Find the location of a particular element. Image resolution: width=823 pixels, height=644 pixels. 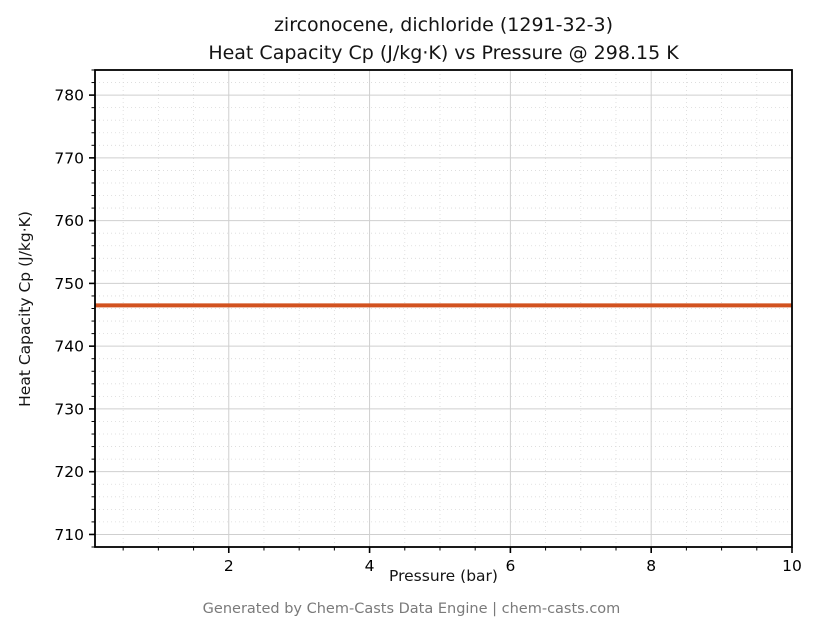

y-tick-label: 720 is located at coordinates (69, 472).